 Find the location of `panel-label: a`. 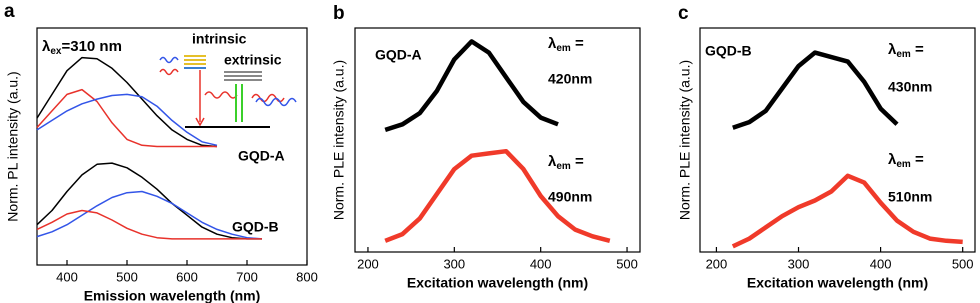

panel-label: a is located at coordinates (9, 11).